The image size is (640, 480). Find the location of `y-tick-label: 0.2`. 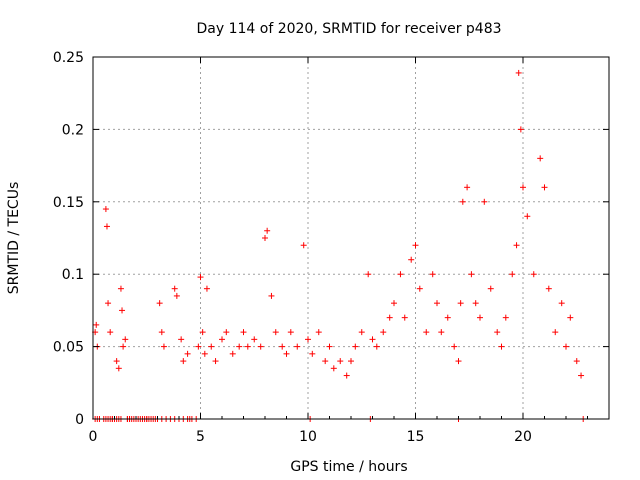

y-tick-label: 0.2 is located at coordinates (73, 130).